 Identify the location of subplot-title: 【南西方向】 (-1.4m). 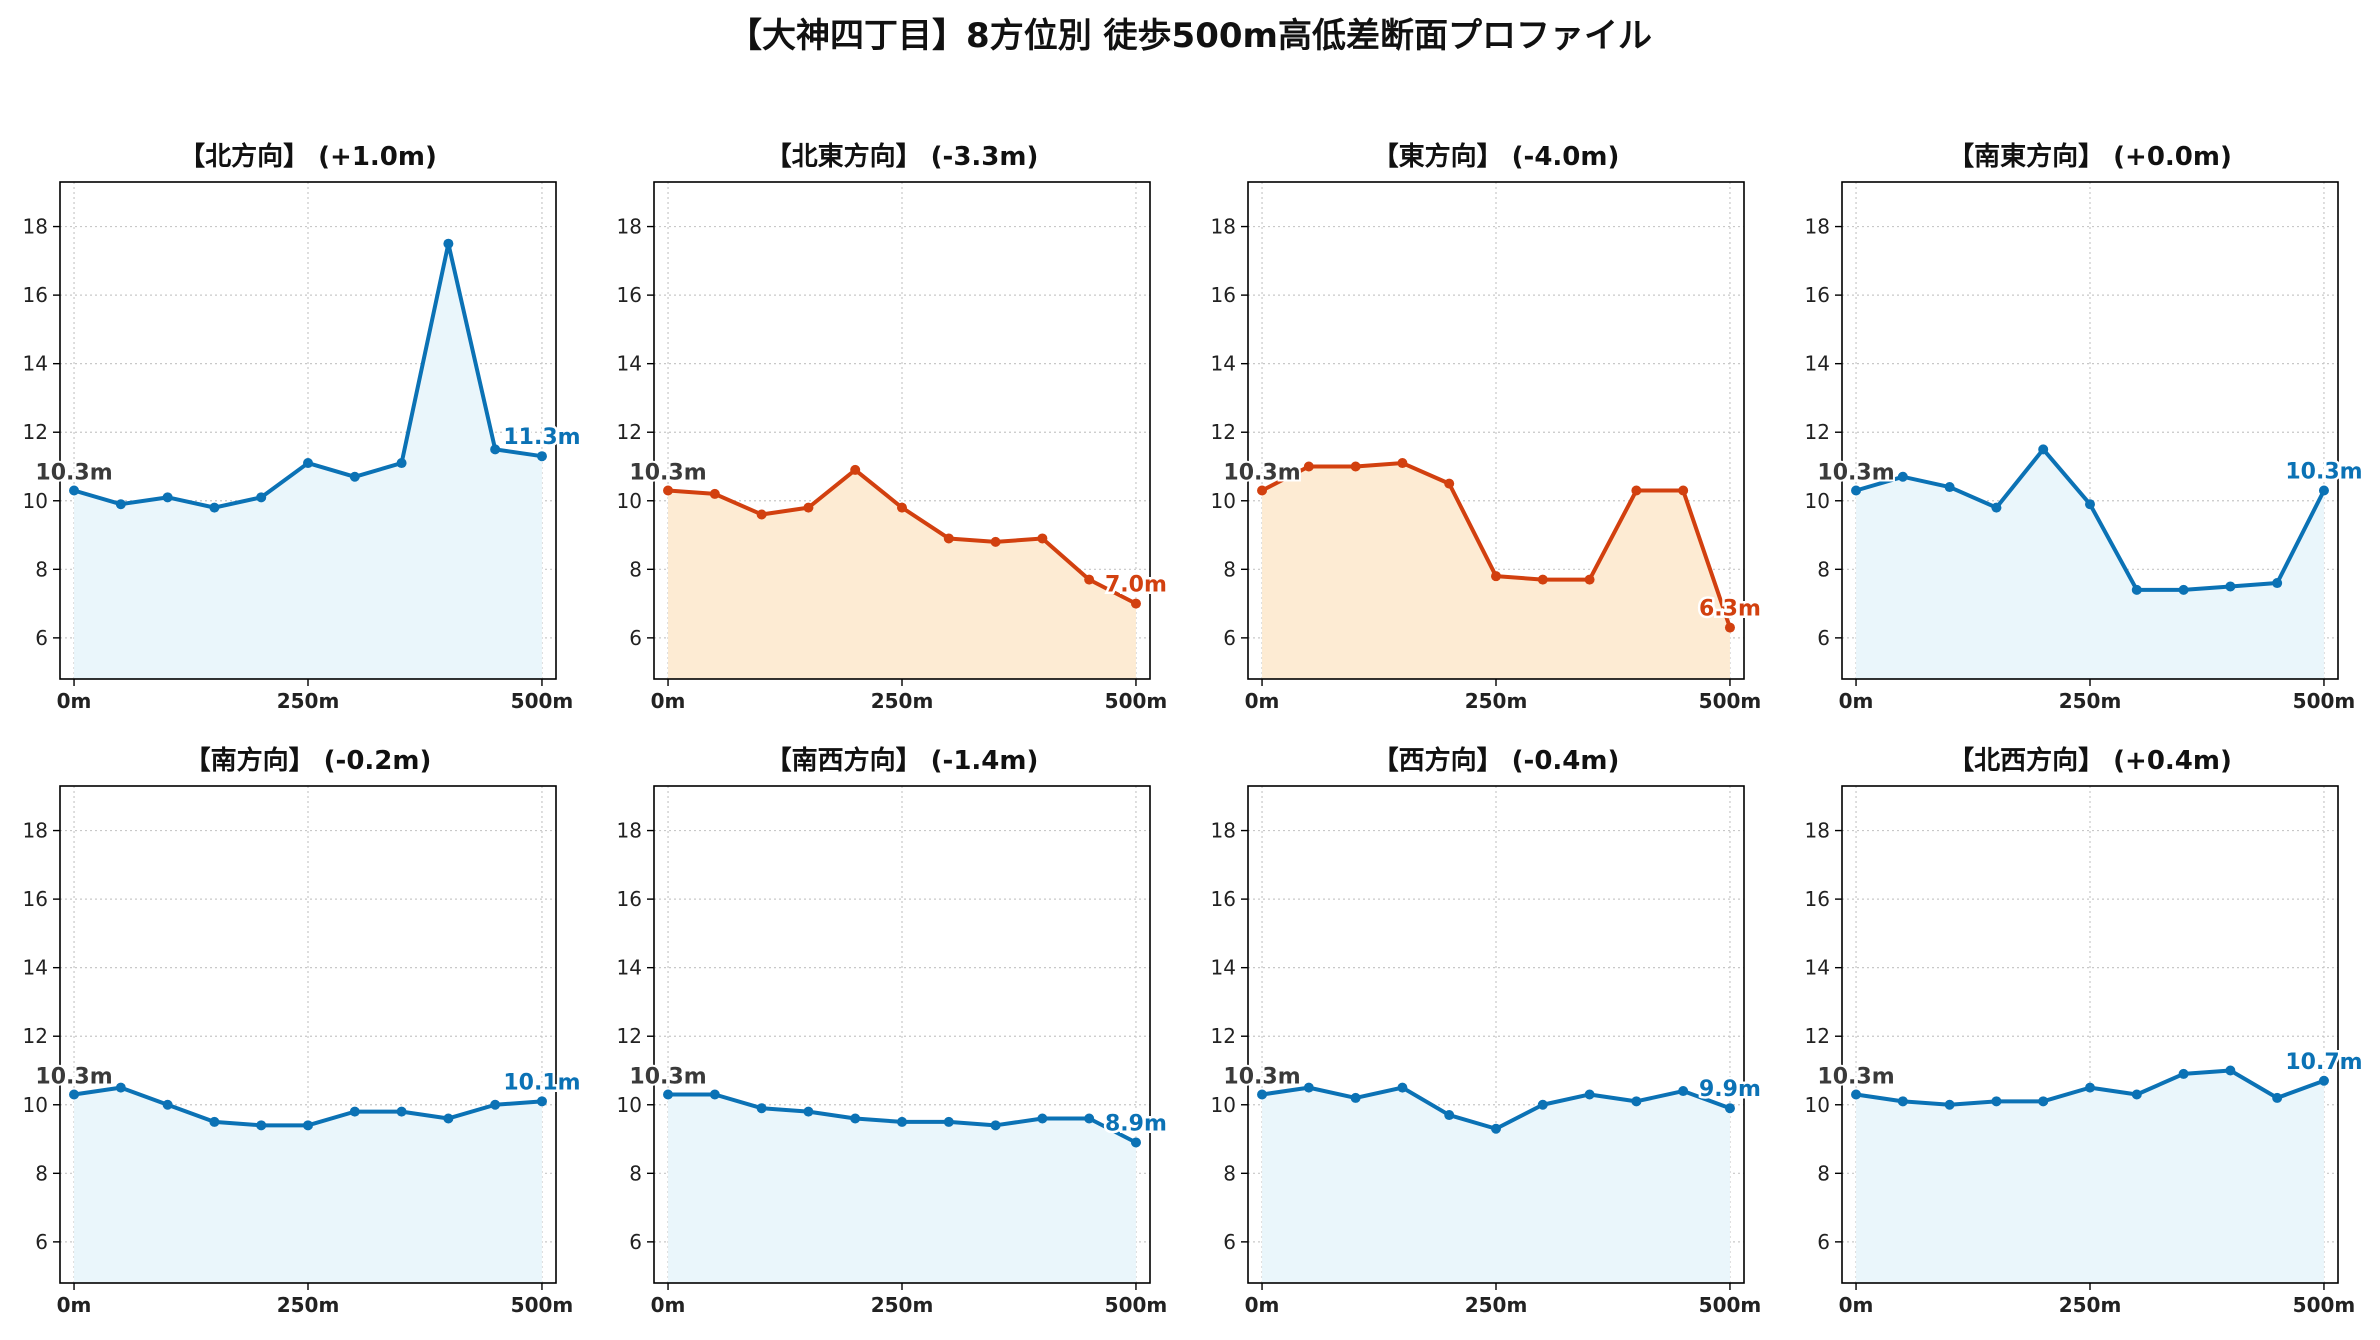
(902, 760).